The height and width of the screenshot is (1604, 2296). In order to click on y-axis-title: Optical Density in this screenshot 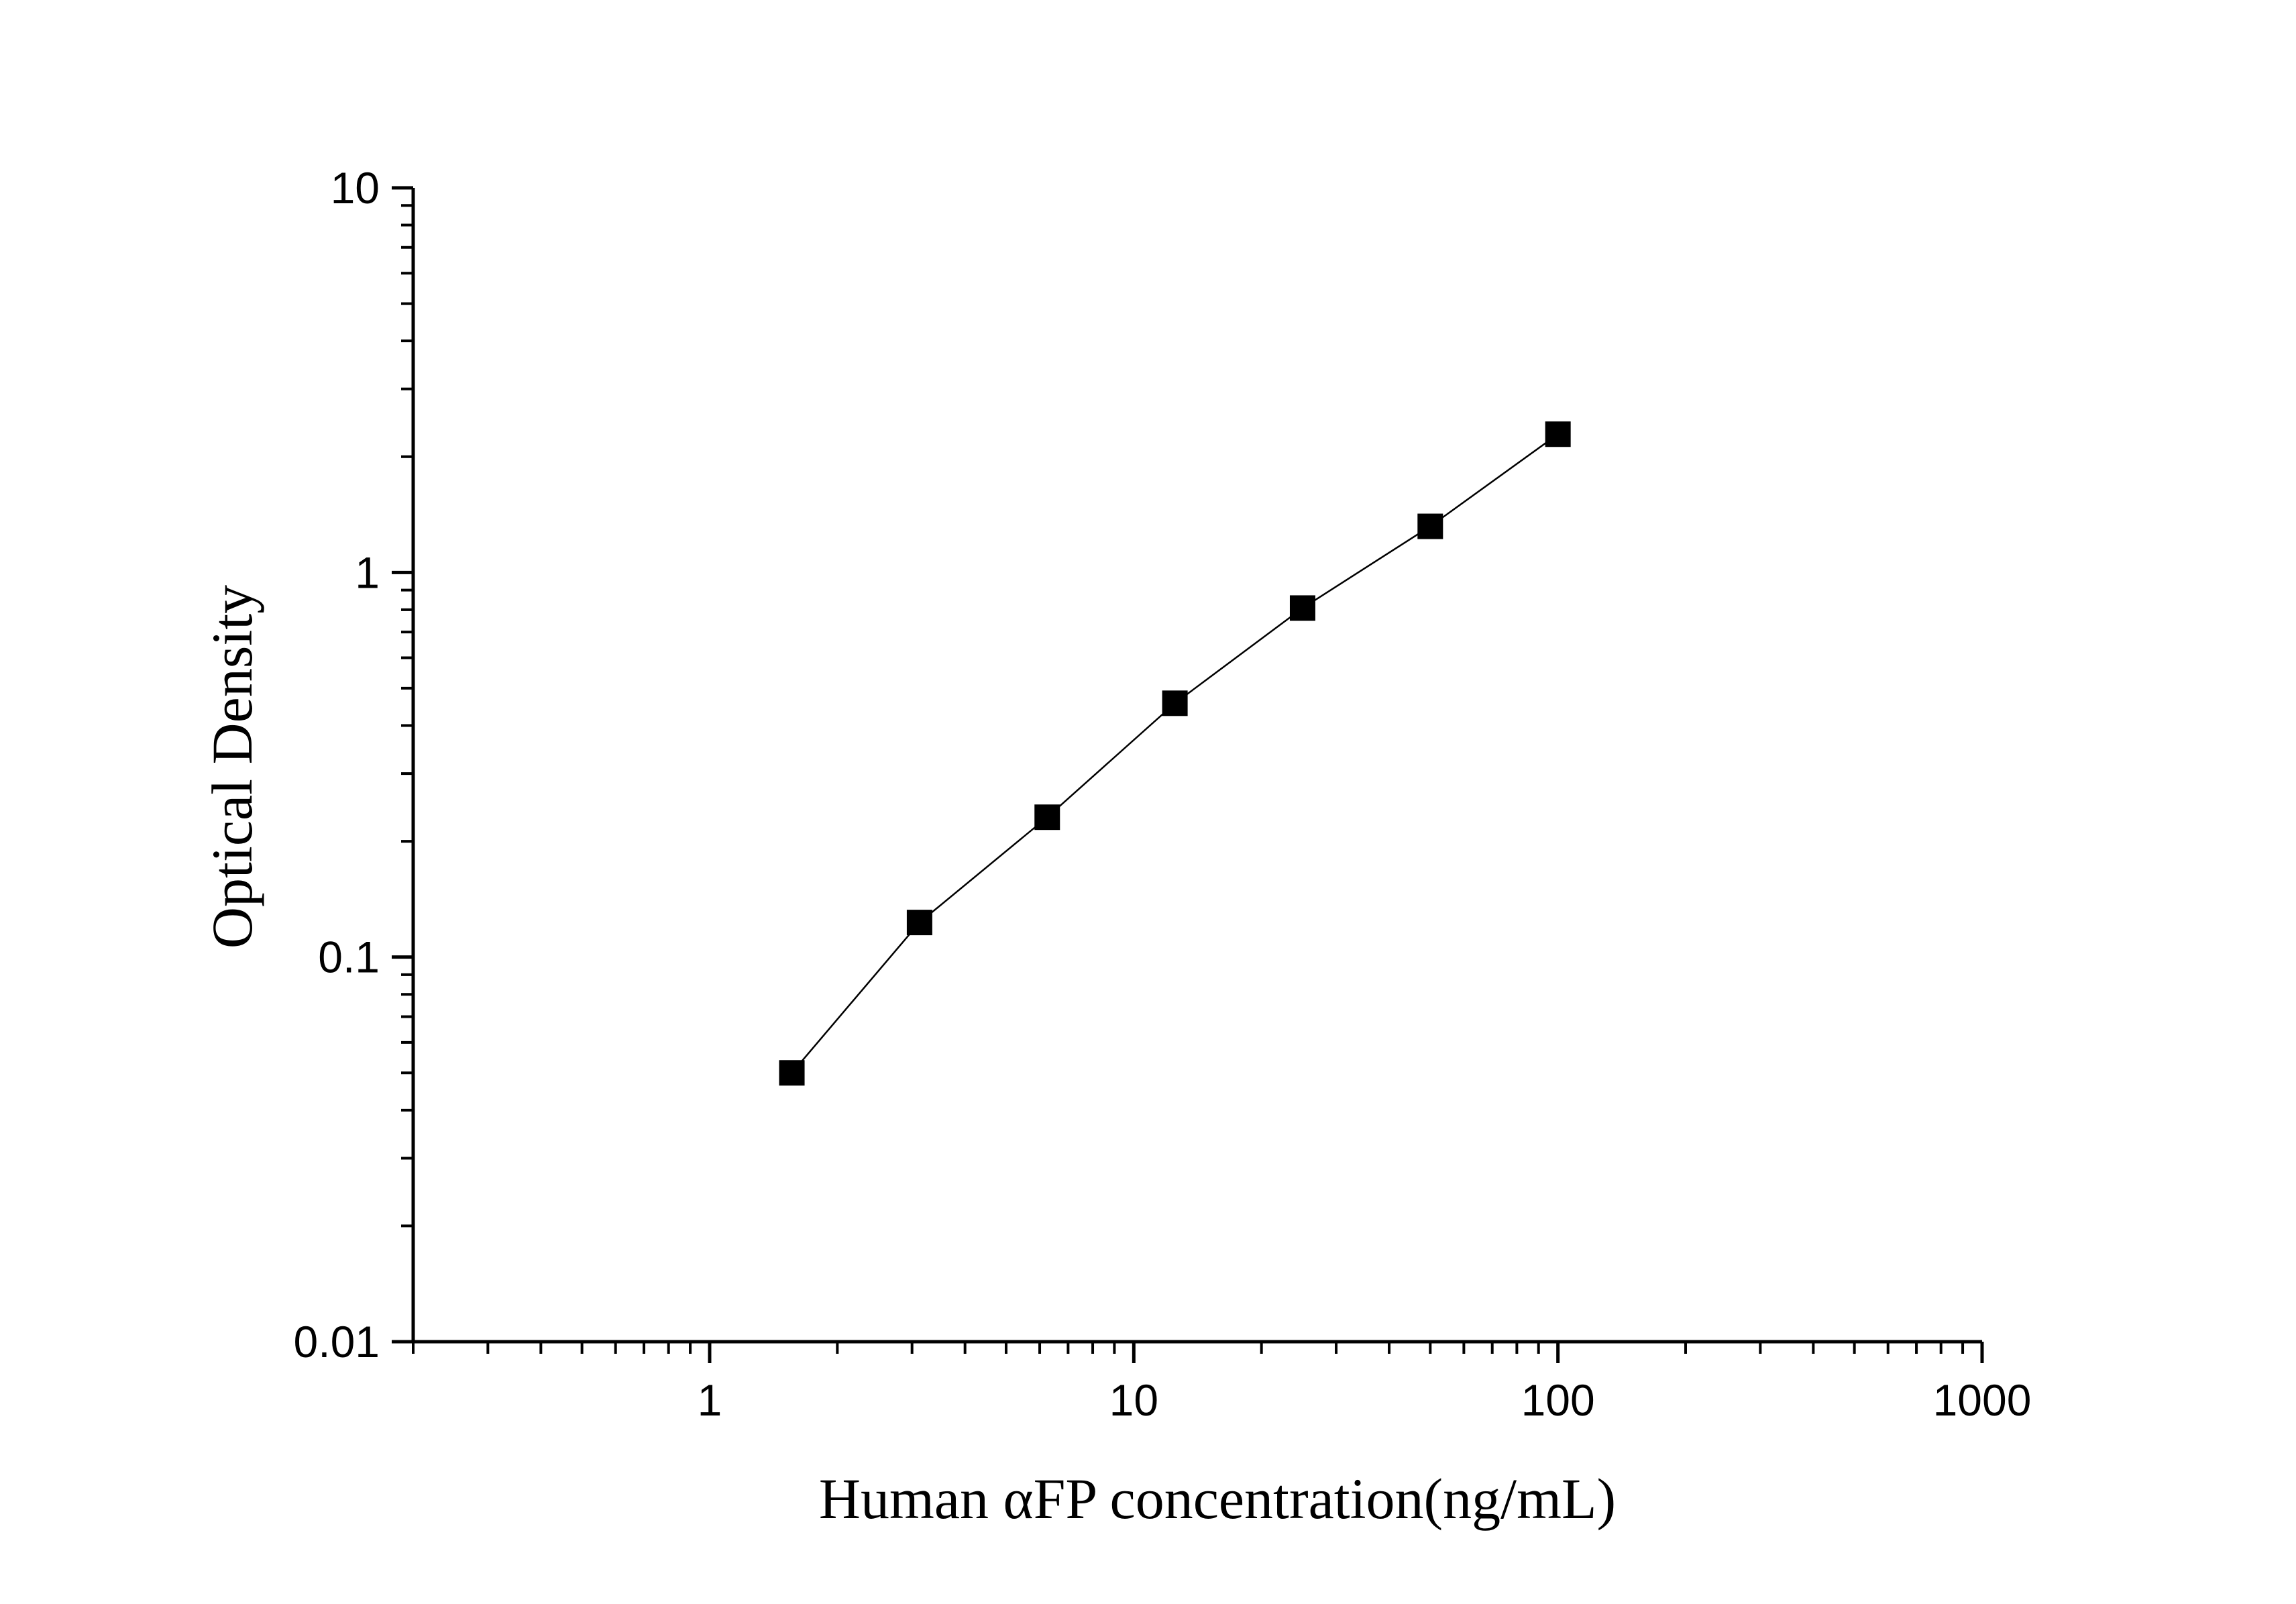, I will do `click(232, 767)`.